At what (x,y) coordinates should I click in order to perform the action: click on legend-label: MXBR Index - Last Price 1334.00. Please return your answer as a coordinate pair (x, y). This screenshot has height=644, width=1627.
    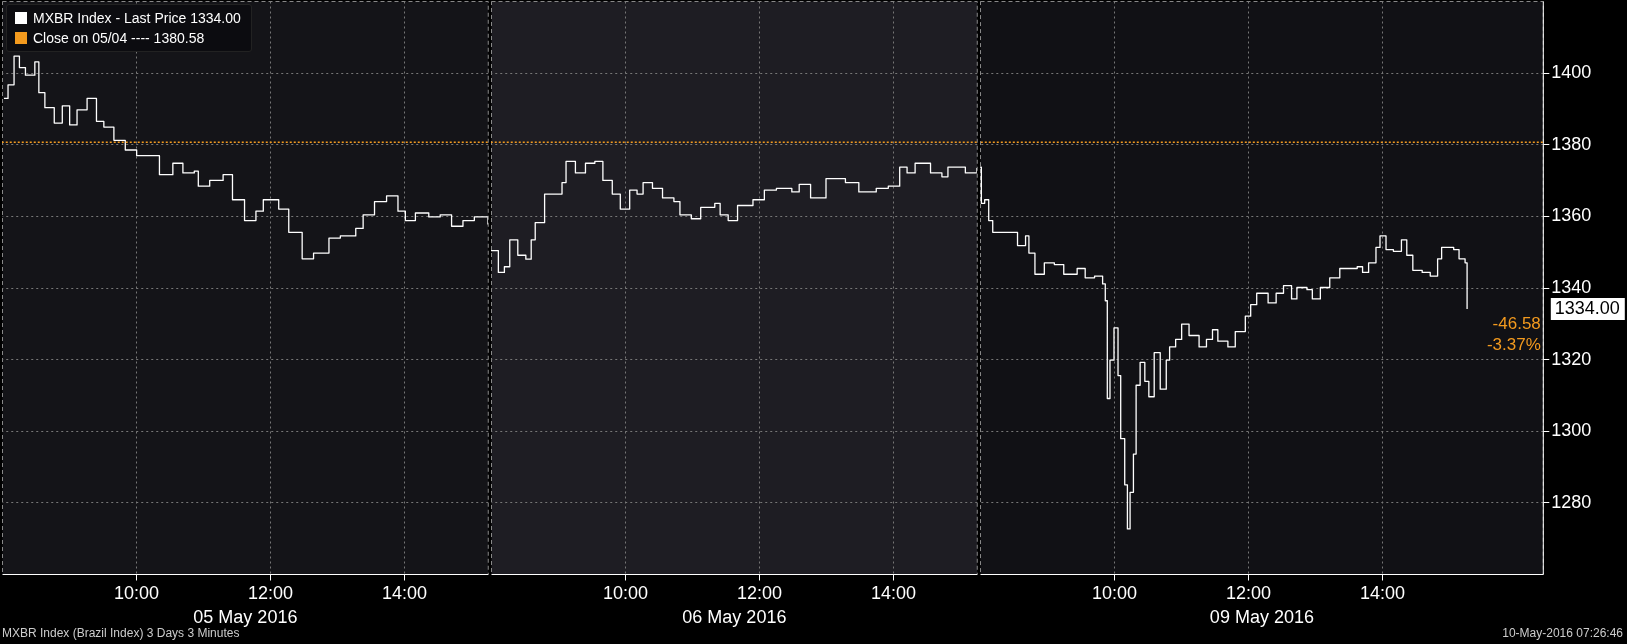
    Looking at the image, I should click on (137, 18).